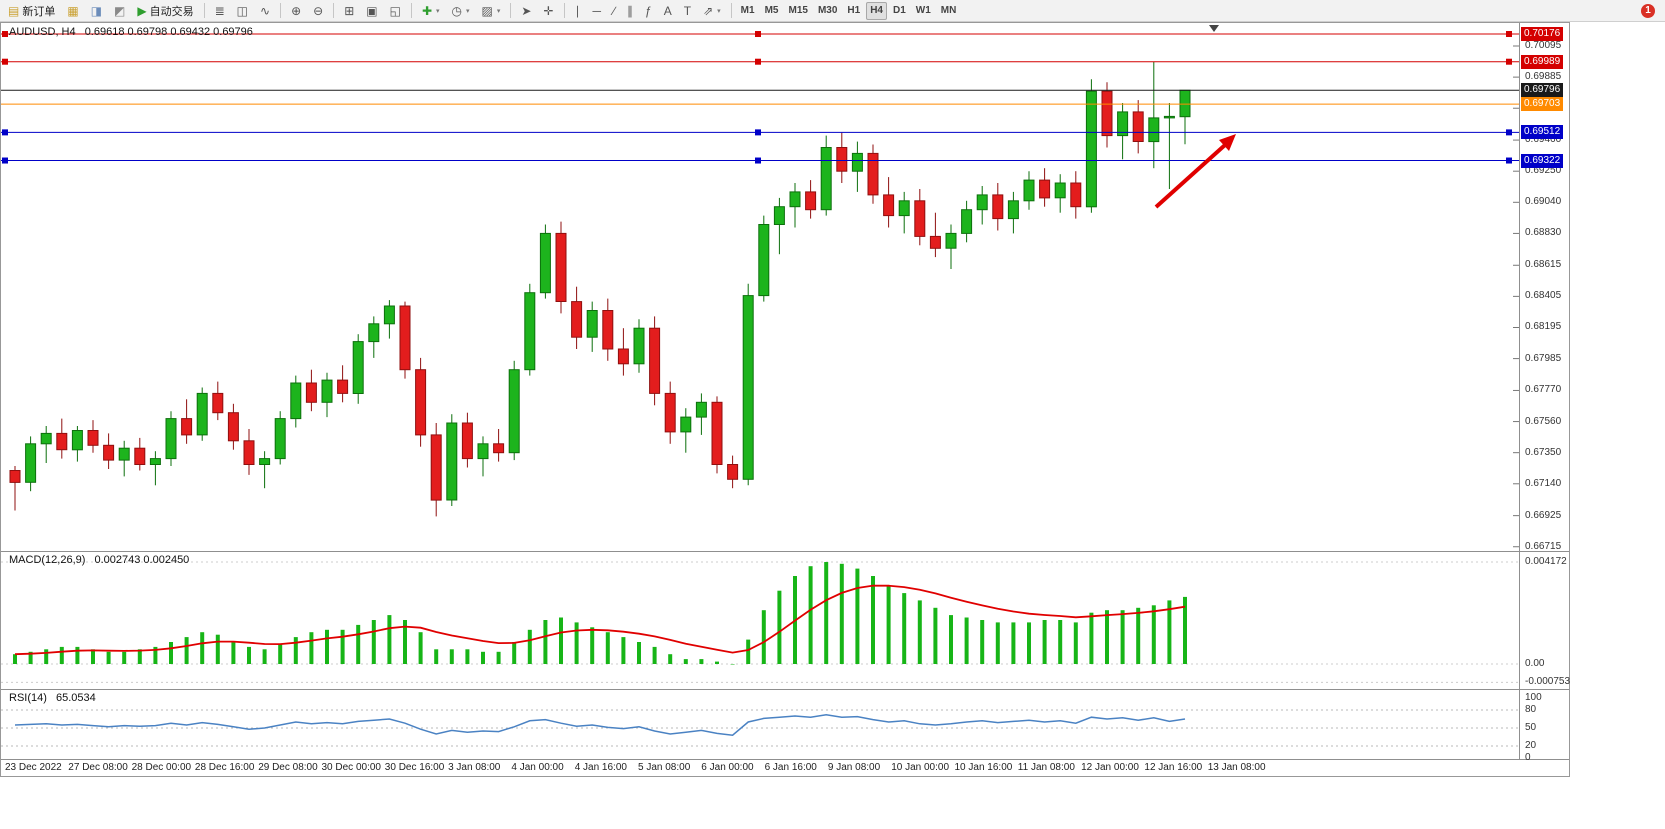 This screenshot has height=829, width=1665. Describe the element at coordinates (712, 11) in the screenshot. I see `arrows-button: ⇗ ▾` at that location.